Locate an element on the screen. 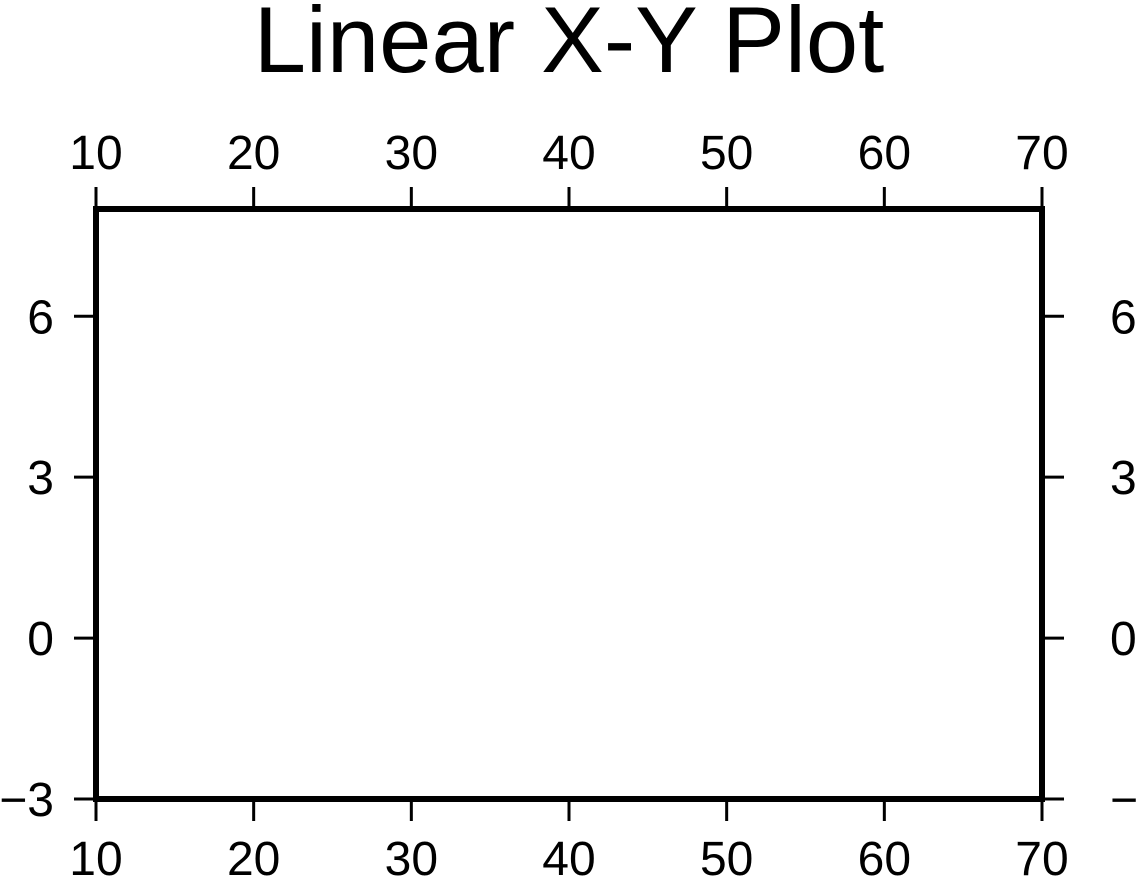 The width and height of the screenshot is (1138, 878). x-tick-label-bottom: 20 is located at coordinates (253, 855).